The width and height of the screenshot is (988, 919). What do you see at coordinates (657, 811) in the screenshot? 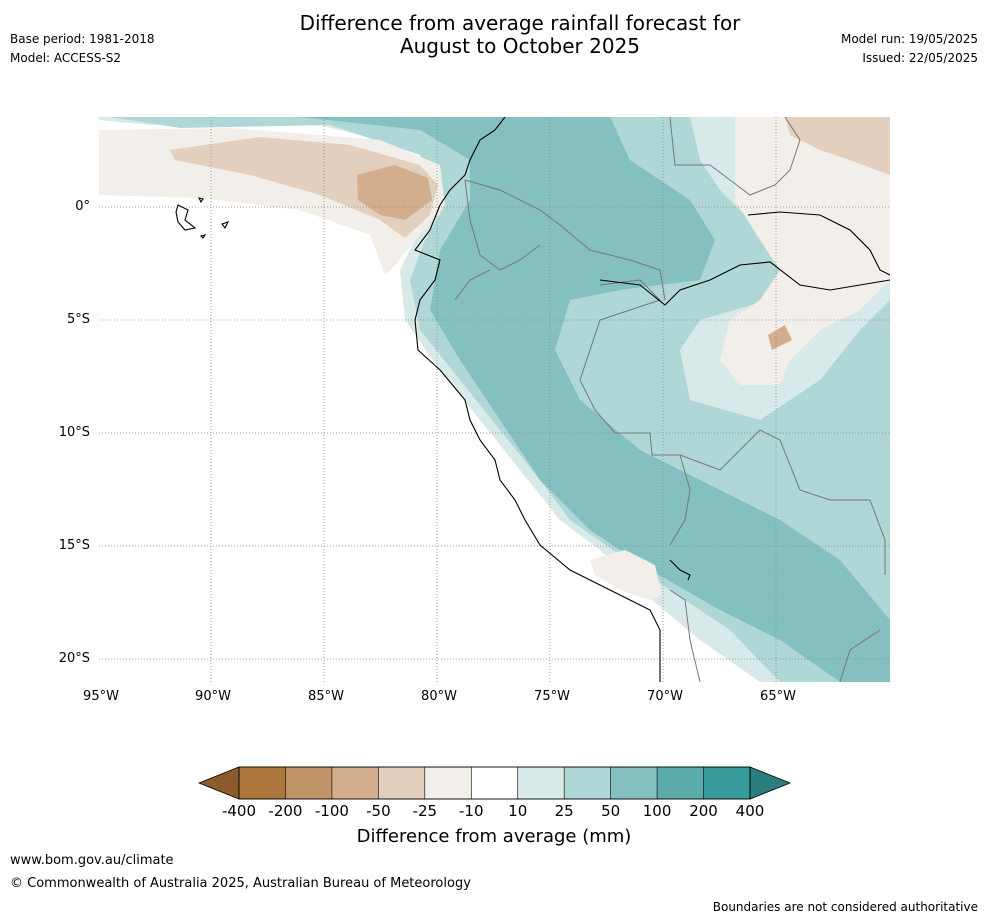
I see `colorbar-tick-label: 100` at bounding box center [657, 811].